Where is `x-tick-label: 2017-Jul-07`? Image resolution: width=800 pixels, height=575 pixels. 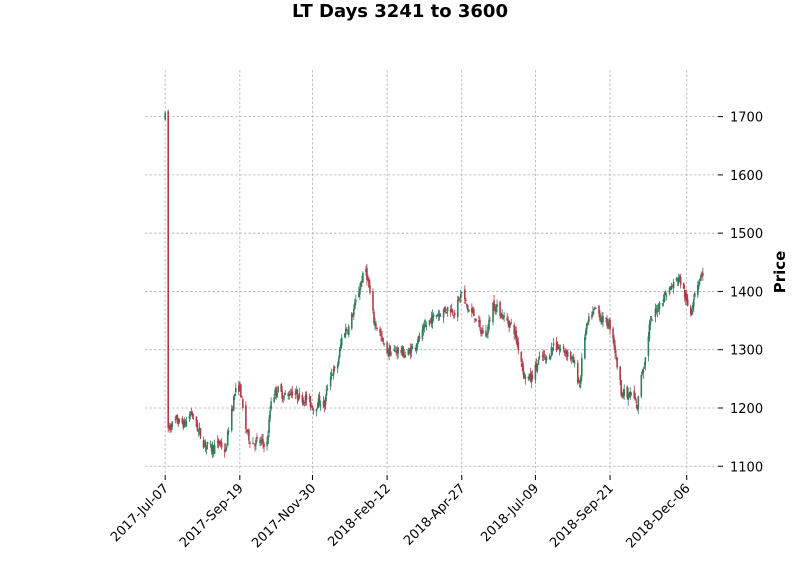 x-tick-label: 2017-Jul-07 is located at coordinates (140, 513).